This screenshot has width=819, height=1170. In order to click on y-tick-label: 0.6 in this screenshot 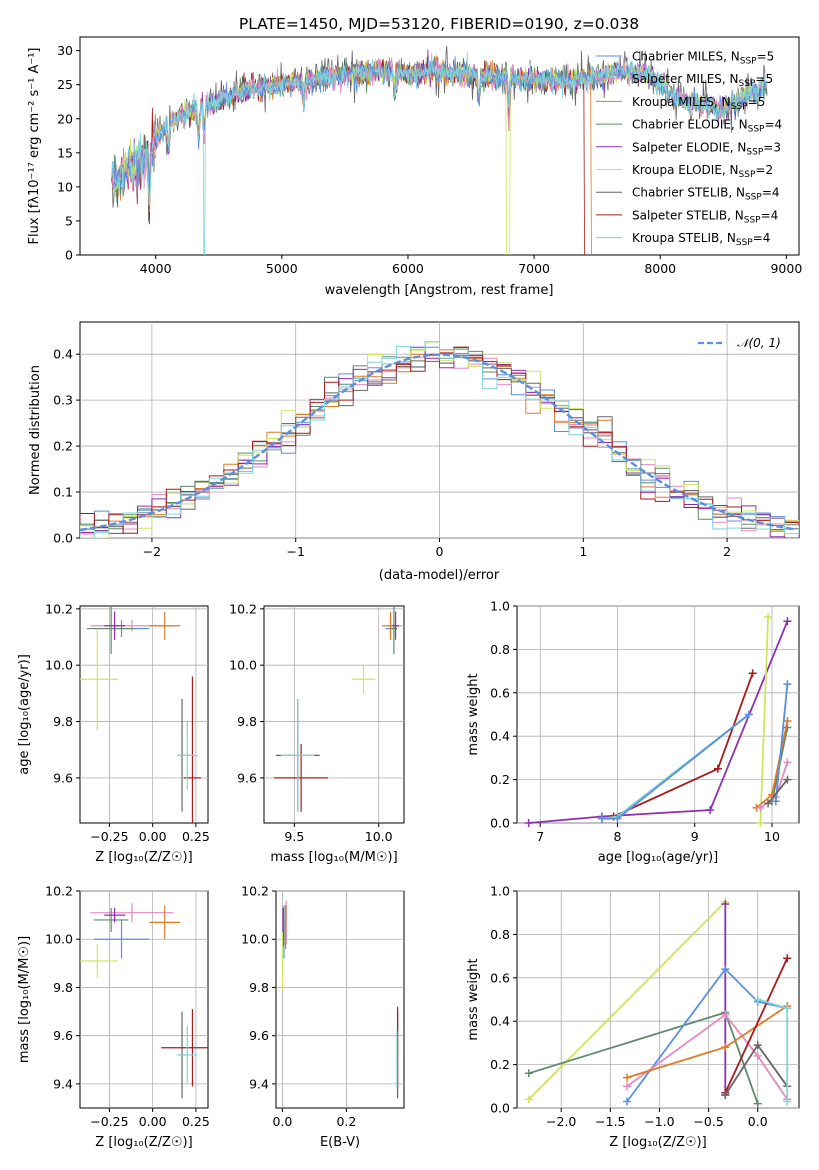, I will do `click(500, 977)`.